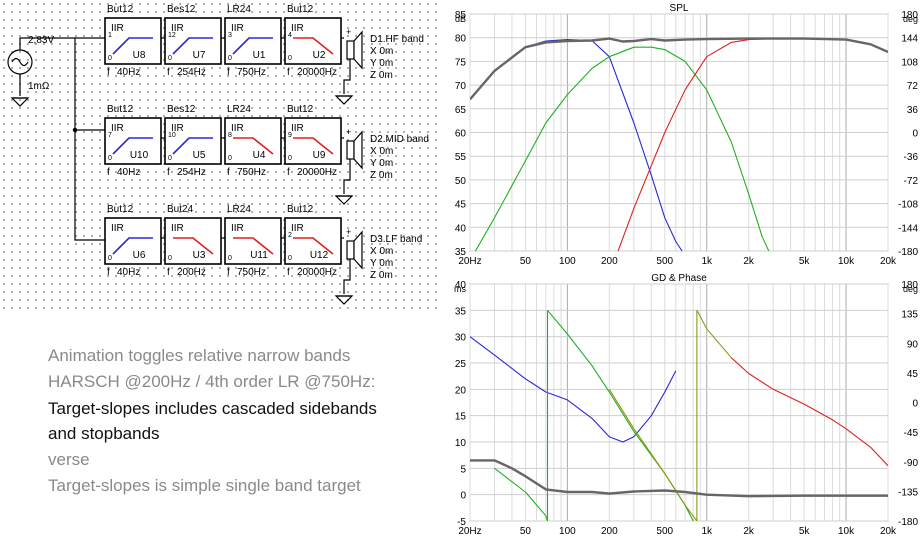 The height and width of the screenshot is (545, 920). I want to click on y2-tick-label: 180, so click(909, 285).